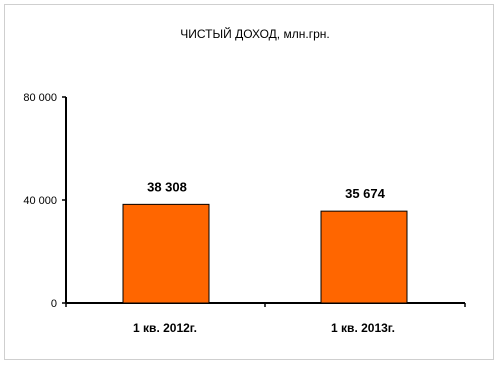 The image size is (499, 365). What do you see at coordinates (167, 186) in the screenshot?
I see `data-label: 38 308` at bounding box center [167, 186].